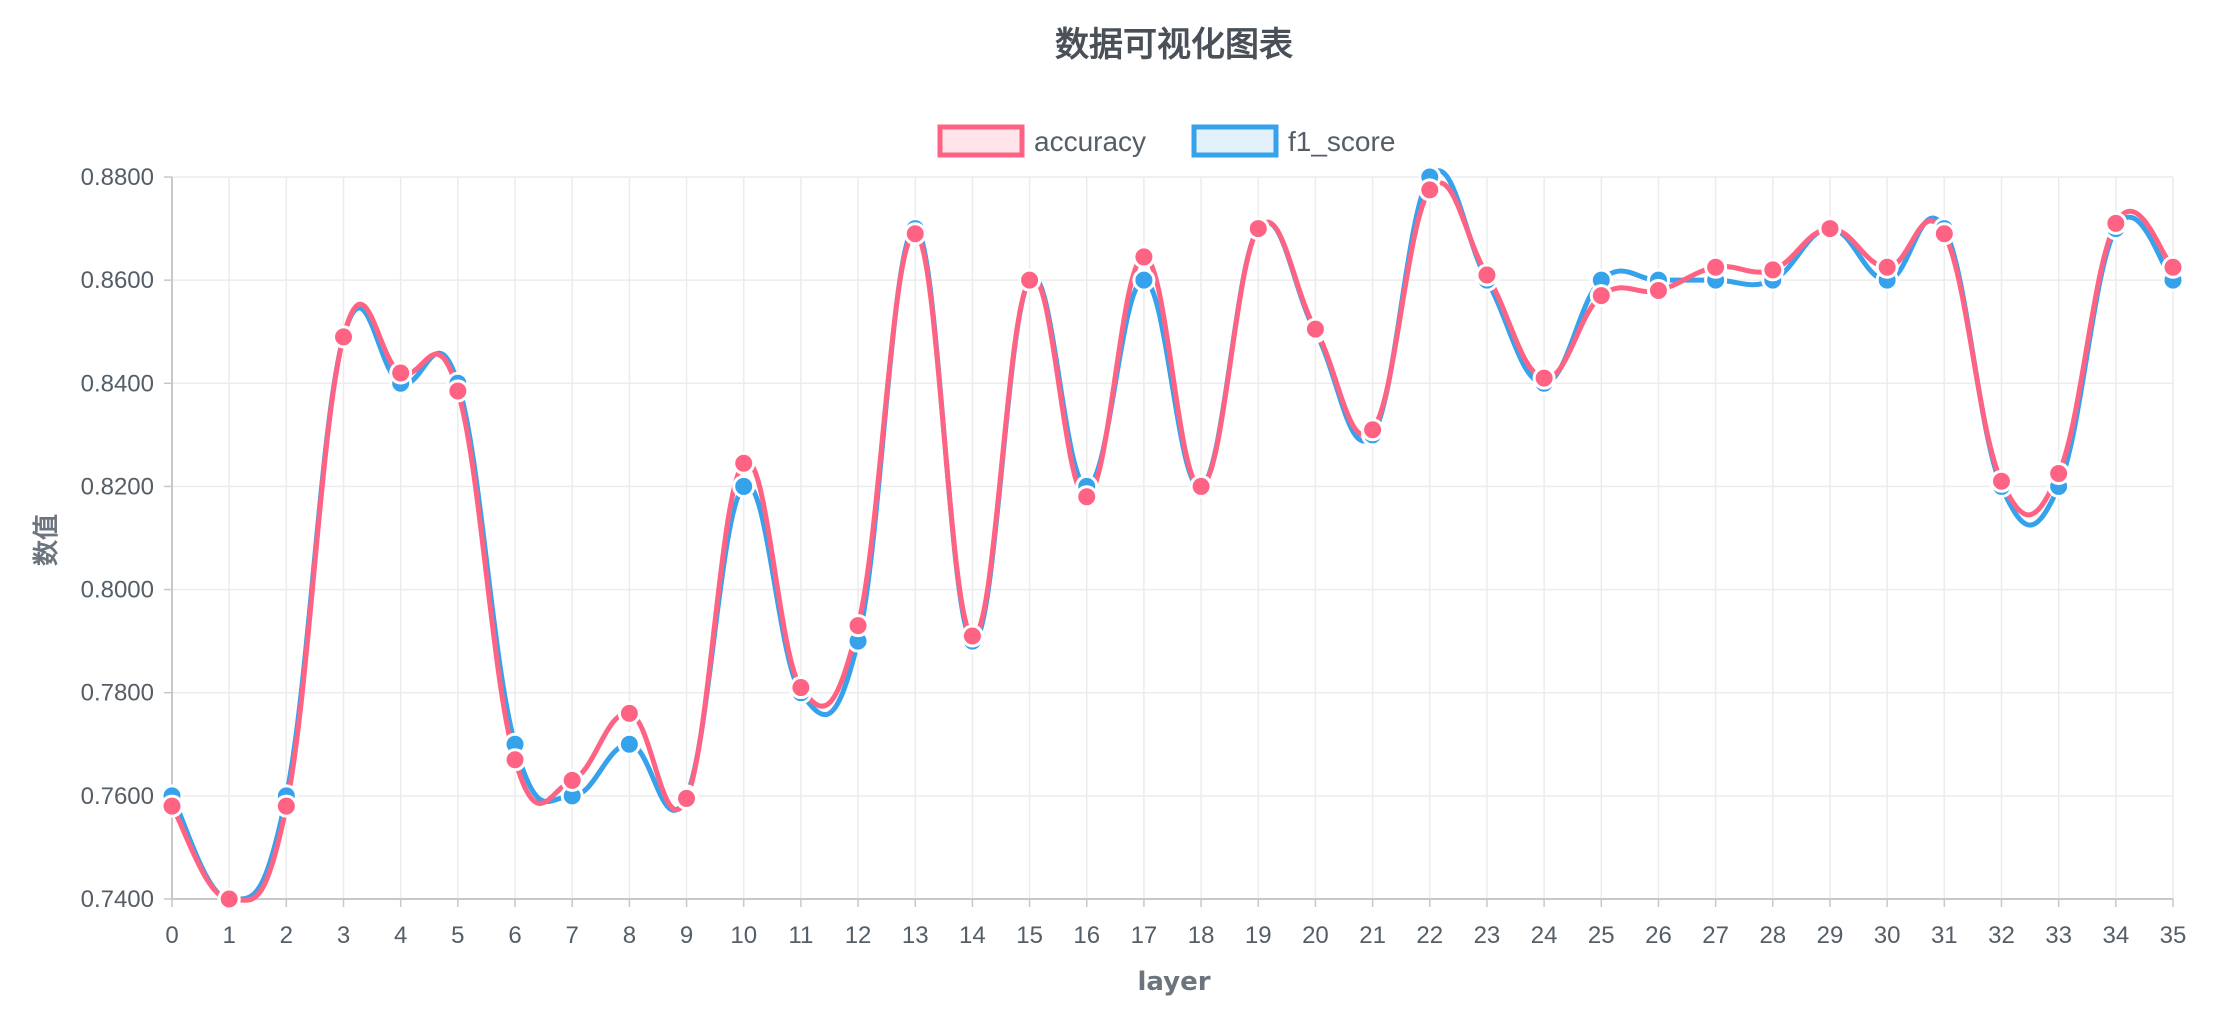 The height and width of the screenshot is (1022, 2220). I want to click on x-tick-label: 29, so click(1830, 935).